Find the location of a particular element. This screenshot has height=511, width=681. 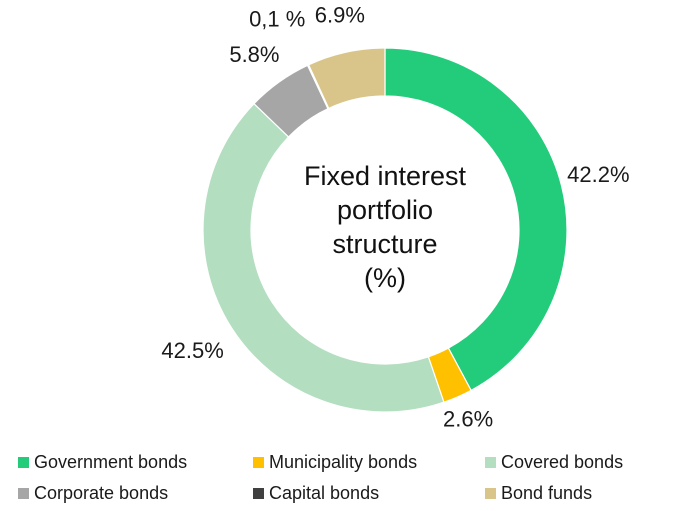

title-line: structure is located at coordinates (384, 244).